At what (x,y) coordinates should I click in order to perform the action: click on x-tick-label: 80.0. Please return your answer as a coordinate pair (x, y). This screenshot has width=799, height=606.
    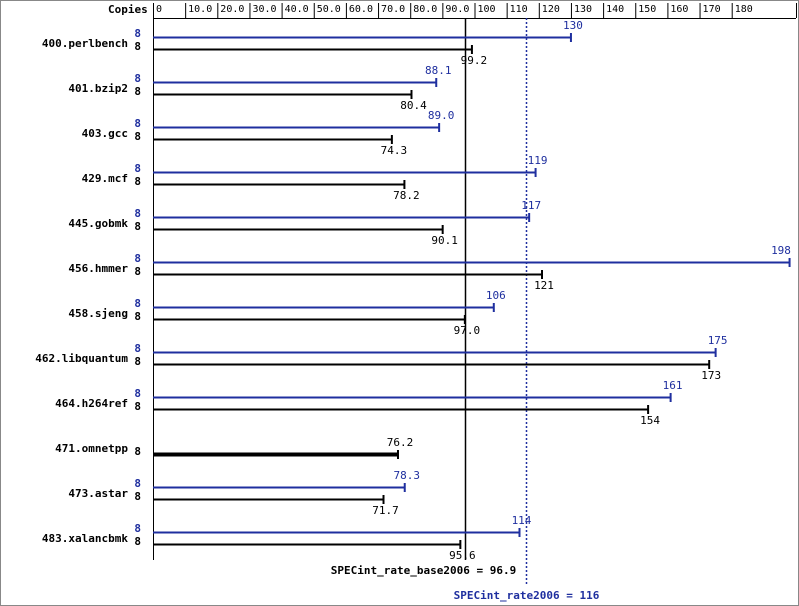
    Looking at the image, I should click on (425, 9).